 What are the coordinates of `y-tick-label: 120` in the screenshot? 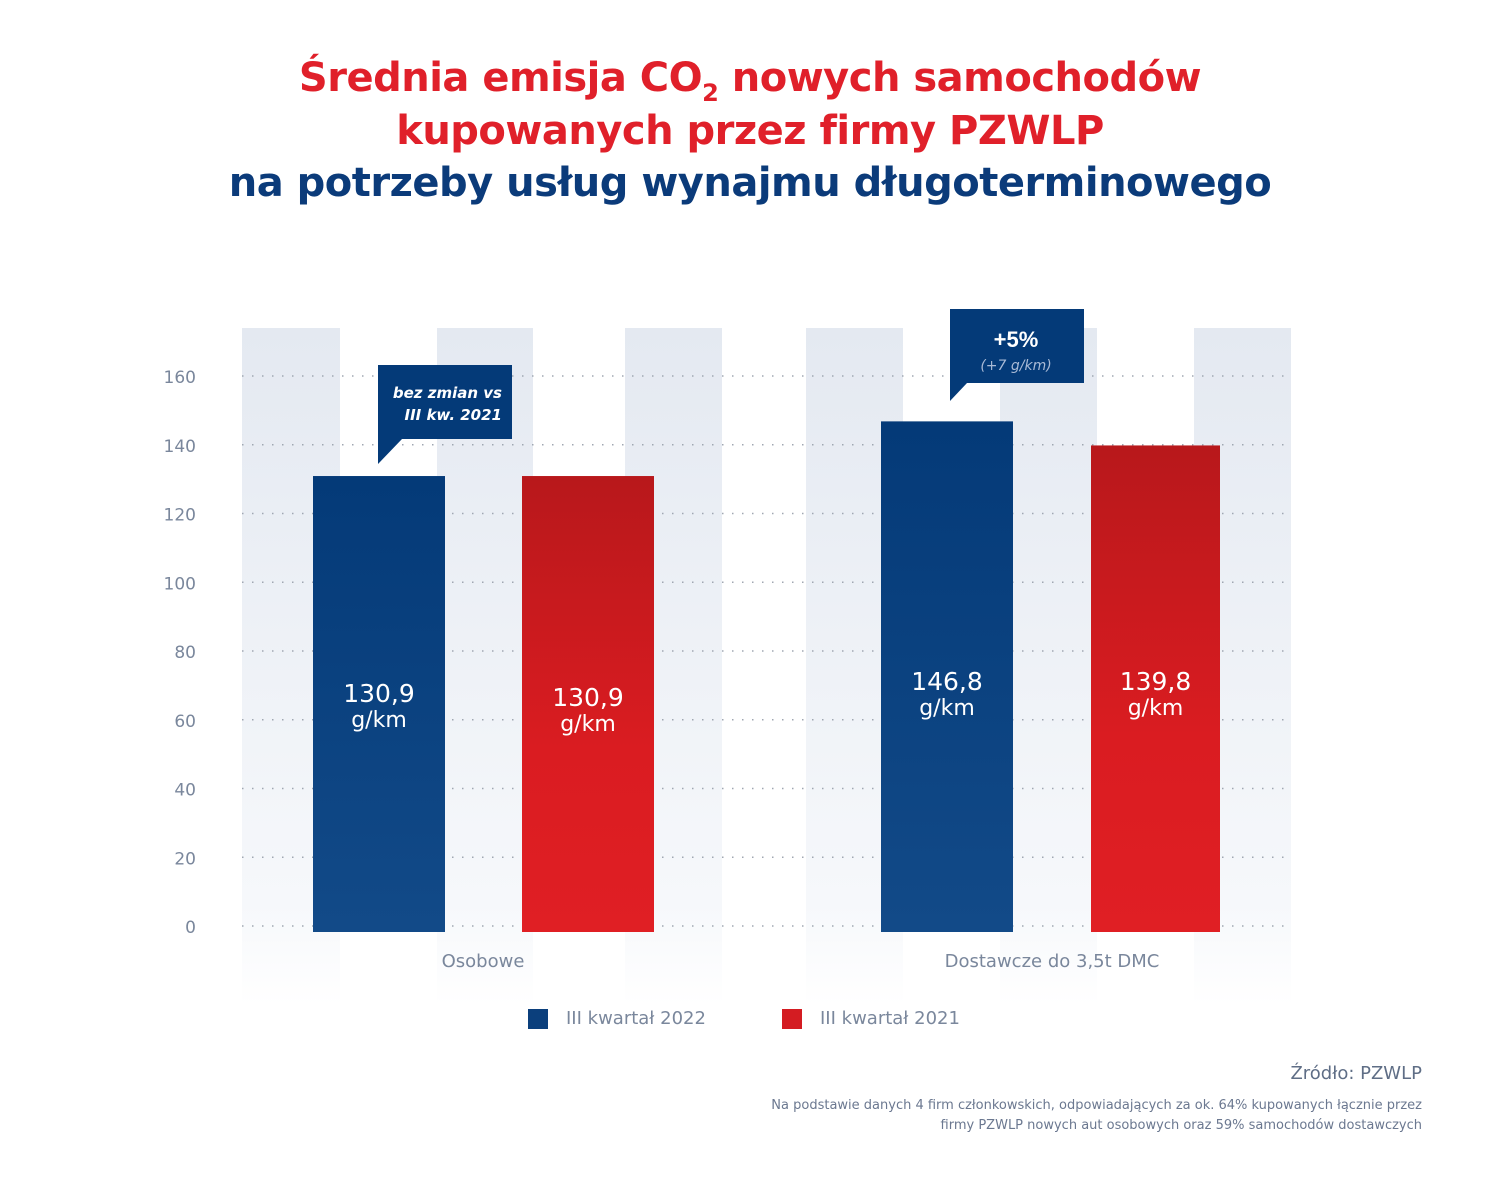 It's located at (180, 516).